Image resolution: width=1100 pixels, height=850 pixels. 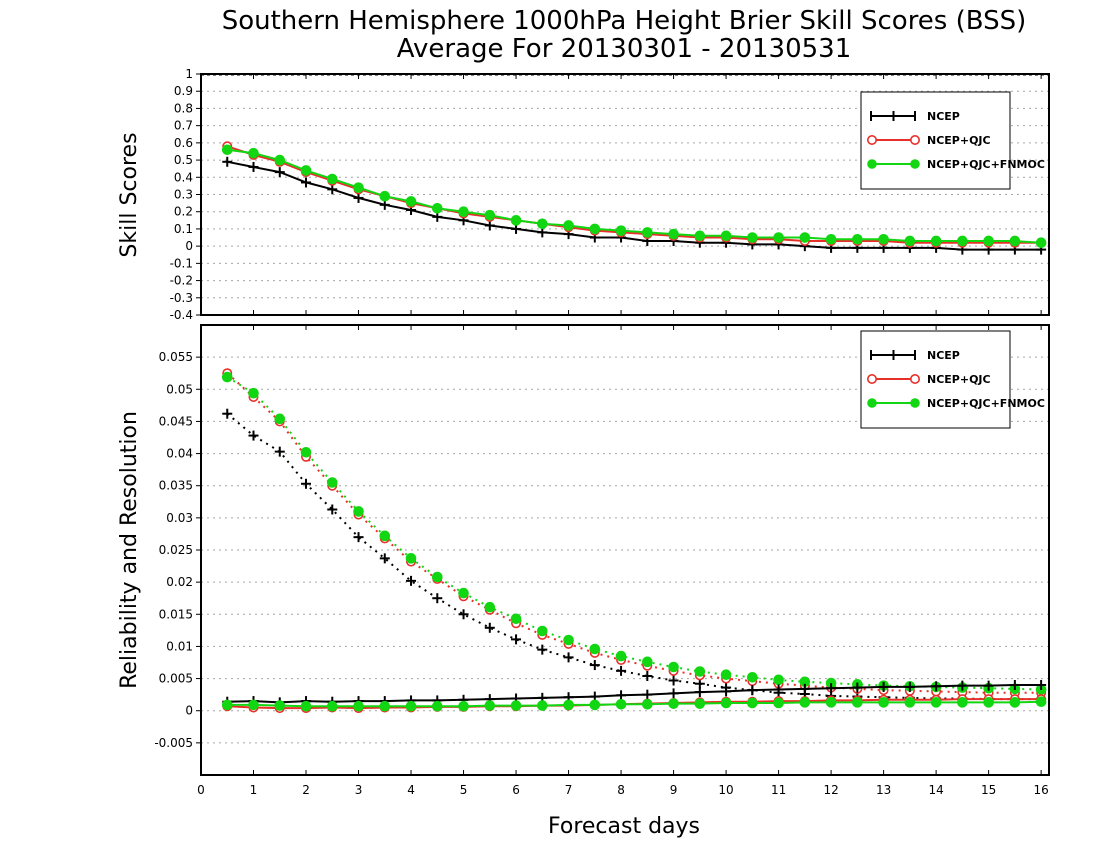 What do you see at coordinates (952, 379) in the screenshot?
I see `legend: NCEP NCEP+QJC NCEP+QJC+FNMOC` at bounding box center [952, 379].